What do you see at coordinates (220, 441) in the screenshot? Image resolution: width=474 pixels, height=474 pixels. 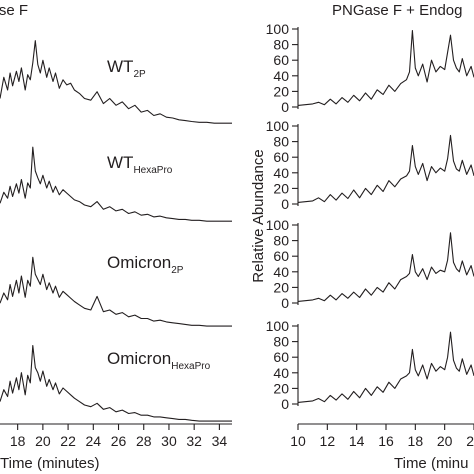 I see `left-x-tick-label: 34` at bounding box center [220, 441].